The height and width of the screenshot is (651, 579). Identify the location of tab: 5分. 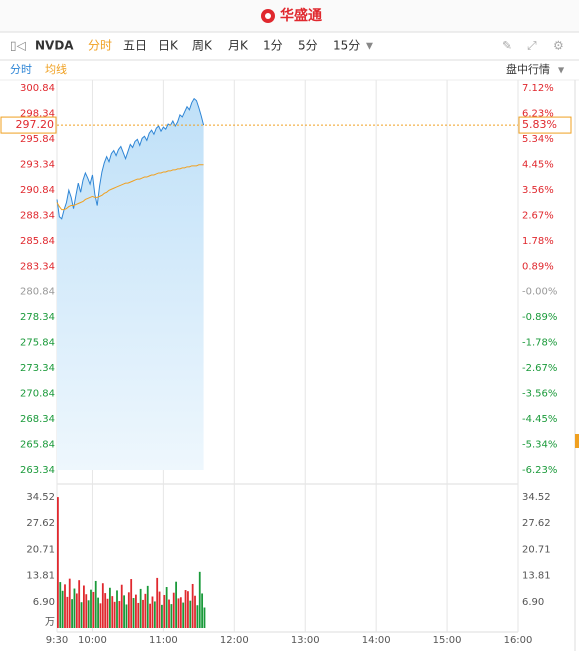
(308, 46).